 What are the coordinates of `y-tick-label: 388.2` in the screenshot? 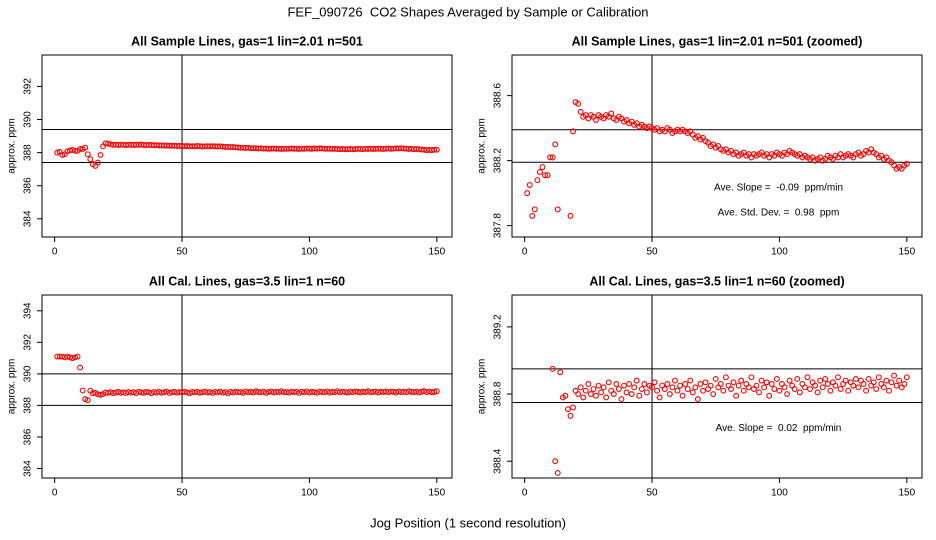 It's located at (498, 160).